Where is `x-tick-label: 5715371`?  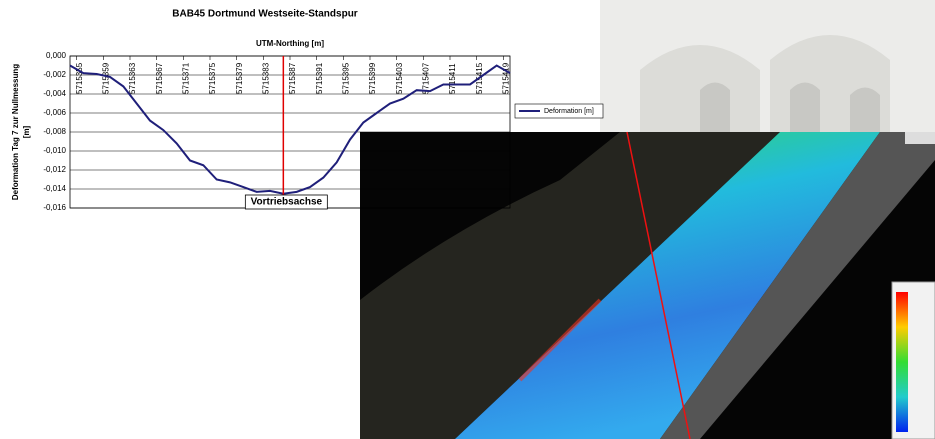
x-tick-label: 5715371 is located at coordinates (185, 78).